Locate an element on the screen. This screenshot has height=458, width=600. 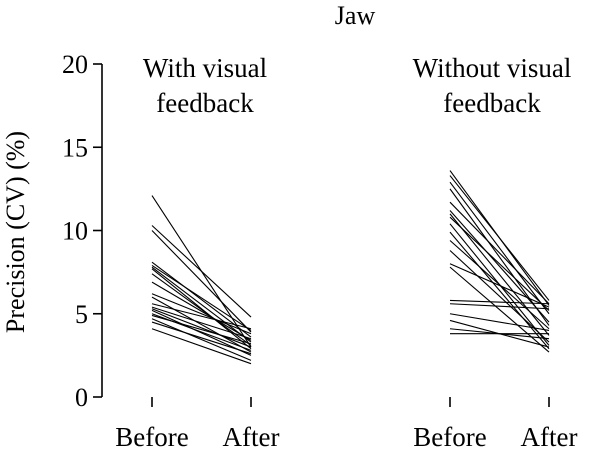
chart-title: Jaw is located at coordinates (355, 15).